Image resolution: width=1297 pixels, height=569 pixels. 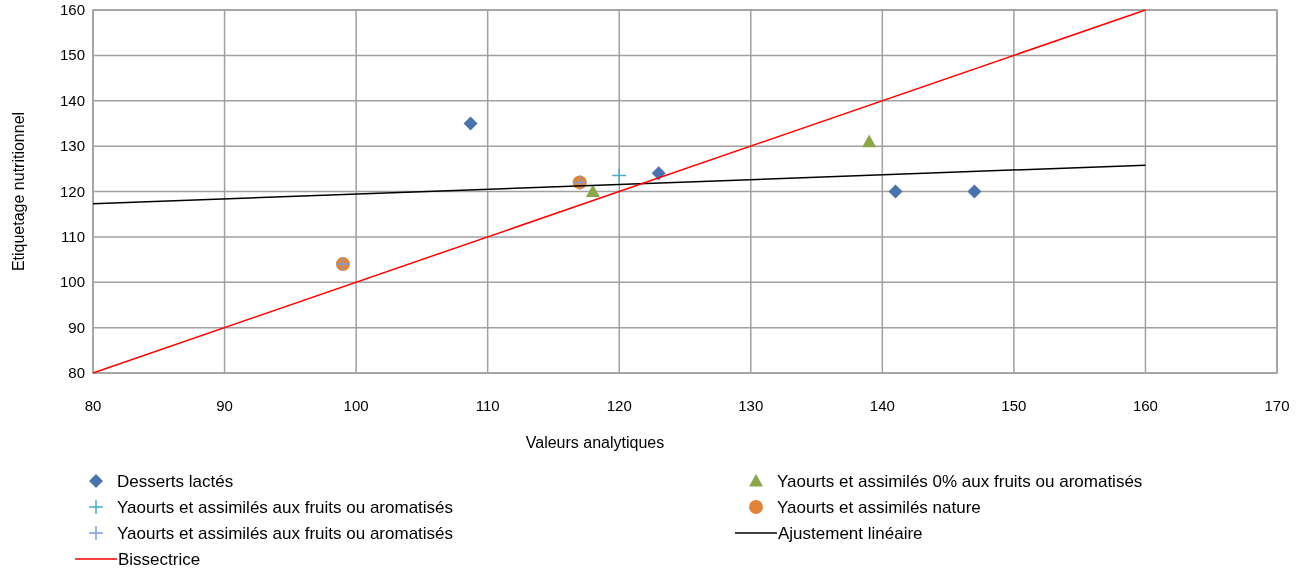 I want to click on y-tick-label: 150, so click(x=72, y=55).